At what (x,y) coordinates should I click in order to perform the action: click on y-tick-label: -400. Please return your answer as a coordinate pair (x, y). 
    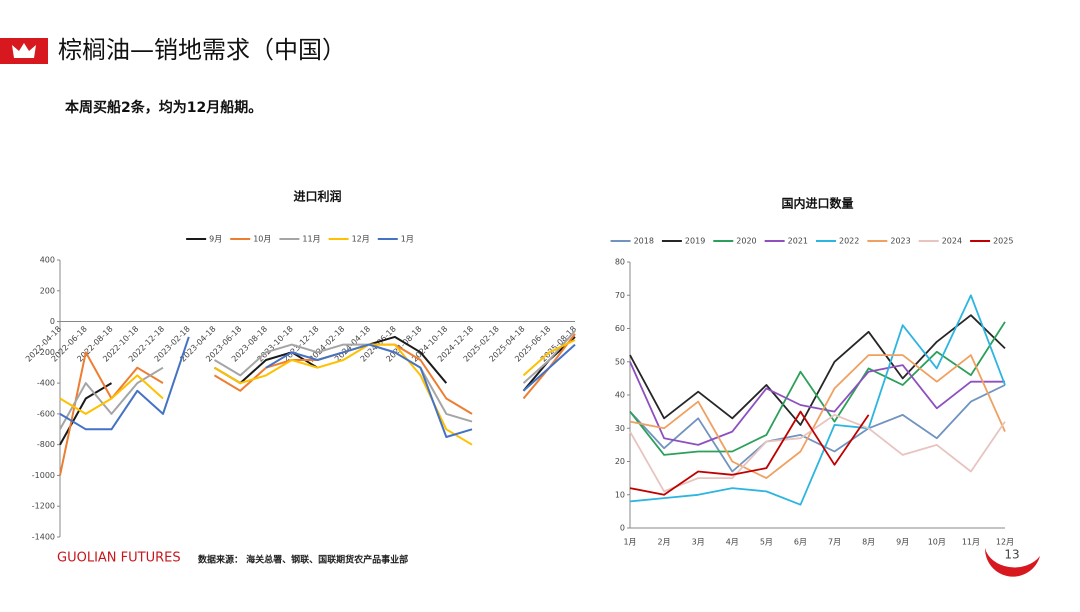
    Looking at the image, I should click on (46, 383).